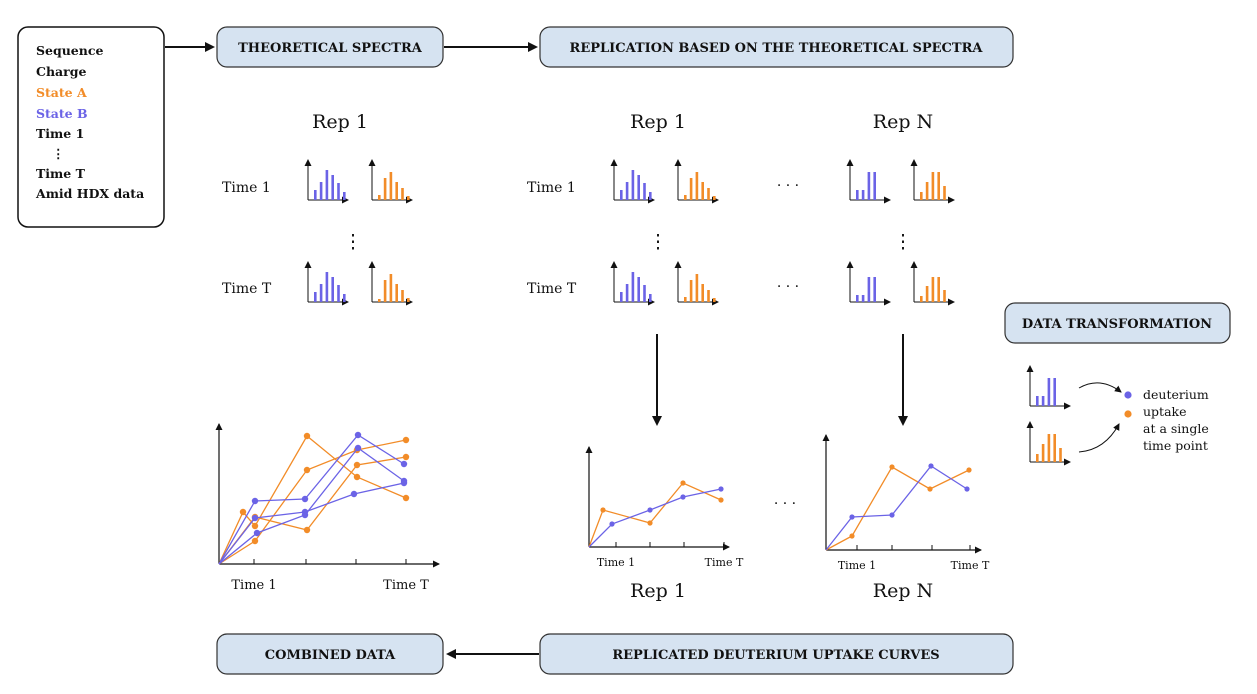 The width and height of the screenshot is (1257, 694). I want to click on transform-arrow-top, so click(1100, 387).